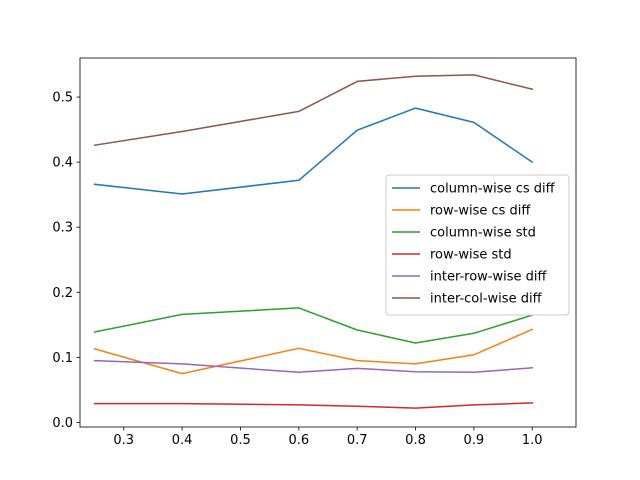 This screenshot has height=480, width=640. I want to click on x-tick-label: 0.7, so click(357, 440).